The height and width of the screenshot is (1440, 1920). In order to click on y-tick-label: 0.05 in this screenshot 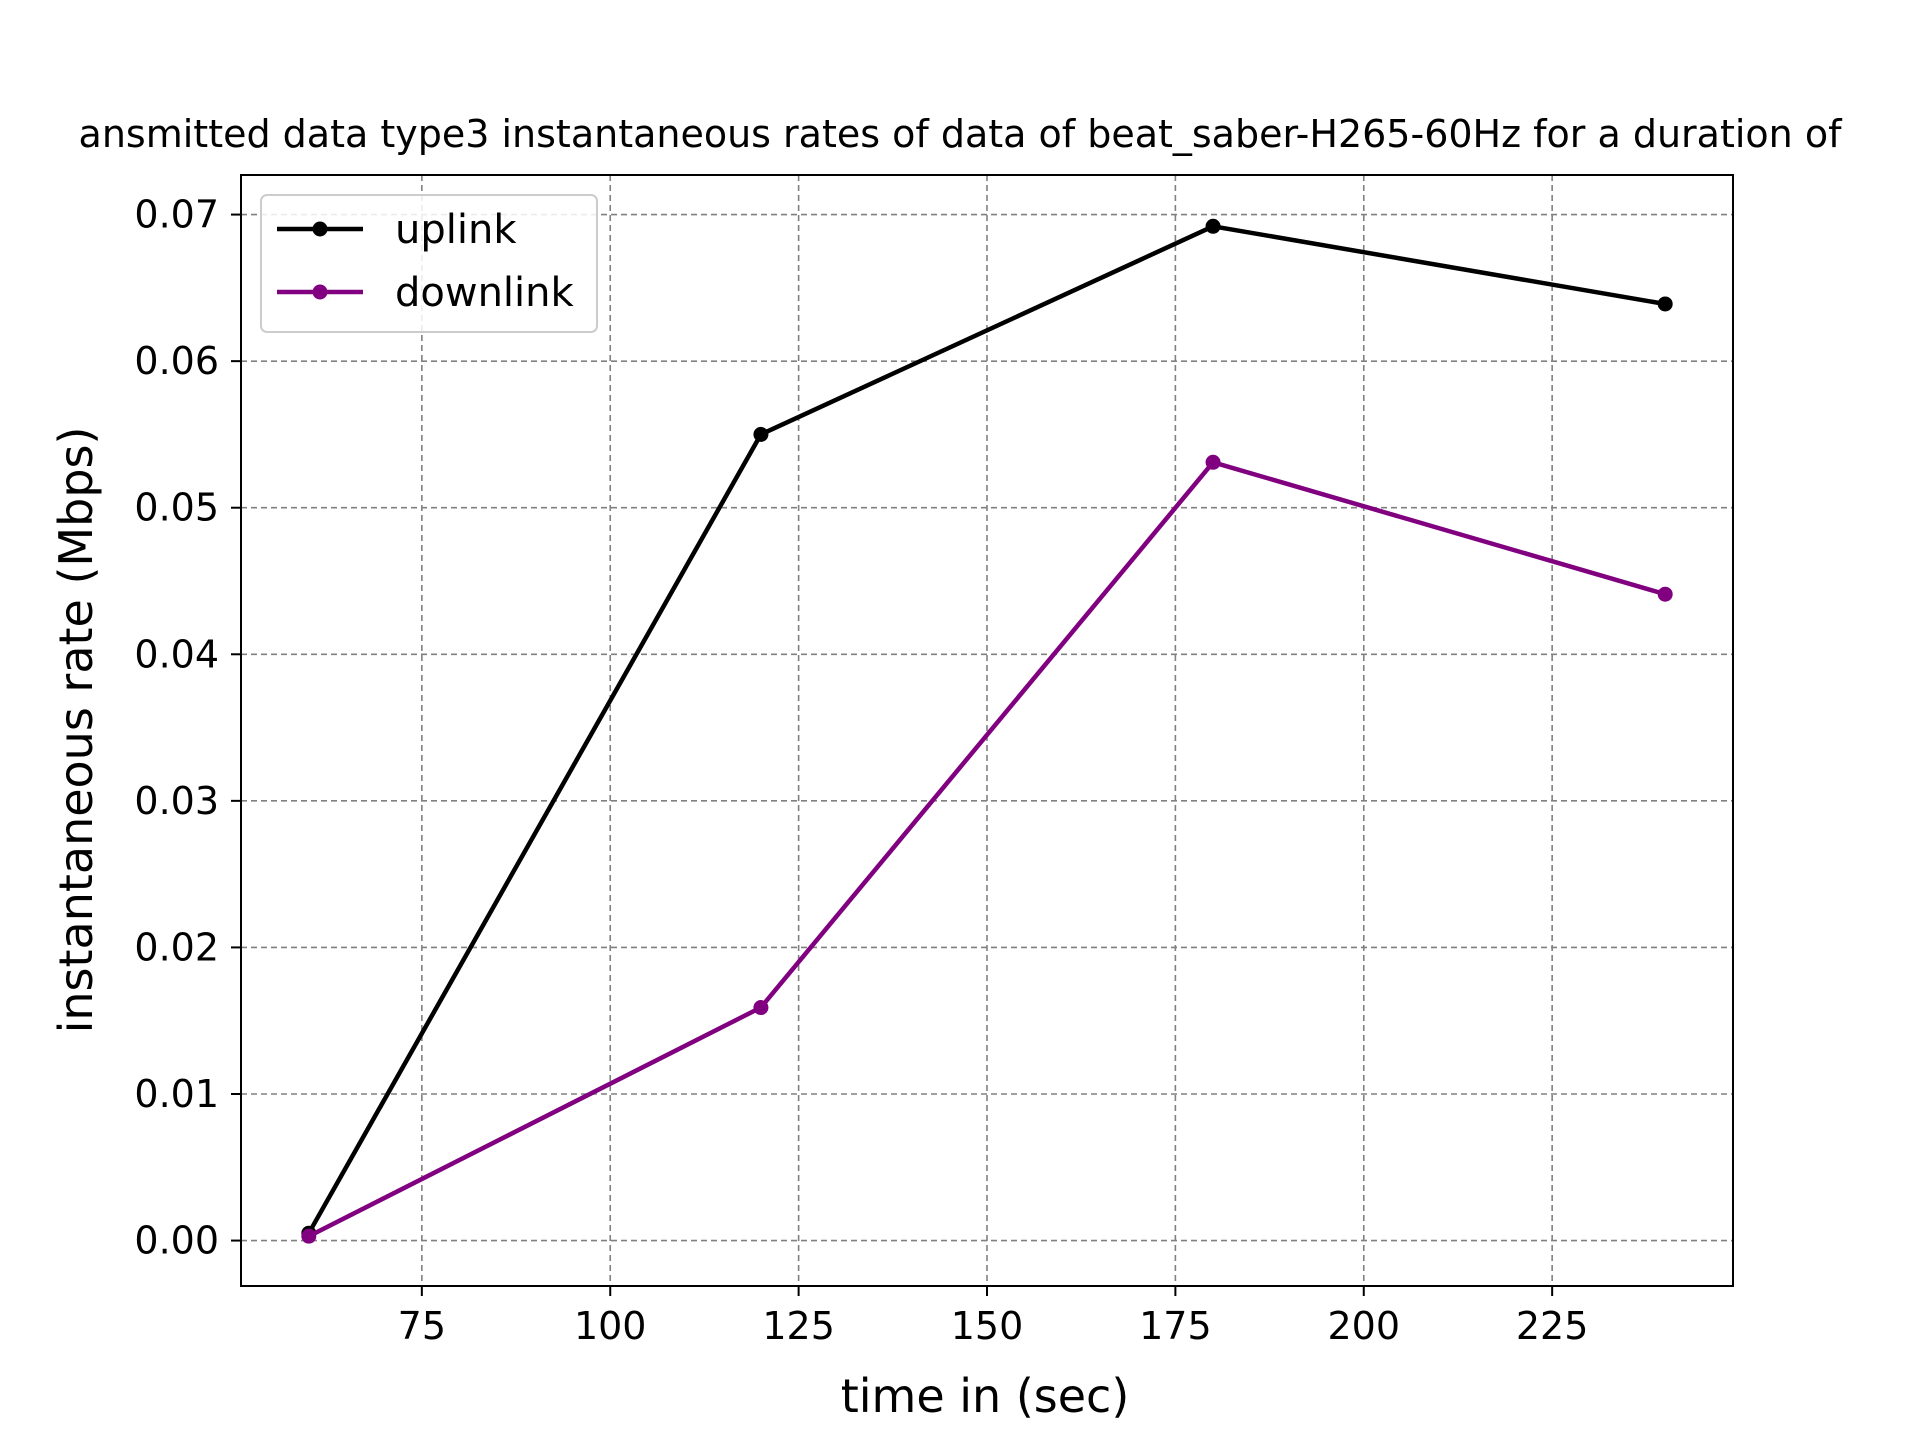, I will do `click(176, 508)`.